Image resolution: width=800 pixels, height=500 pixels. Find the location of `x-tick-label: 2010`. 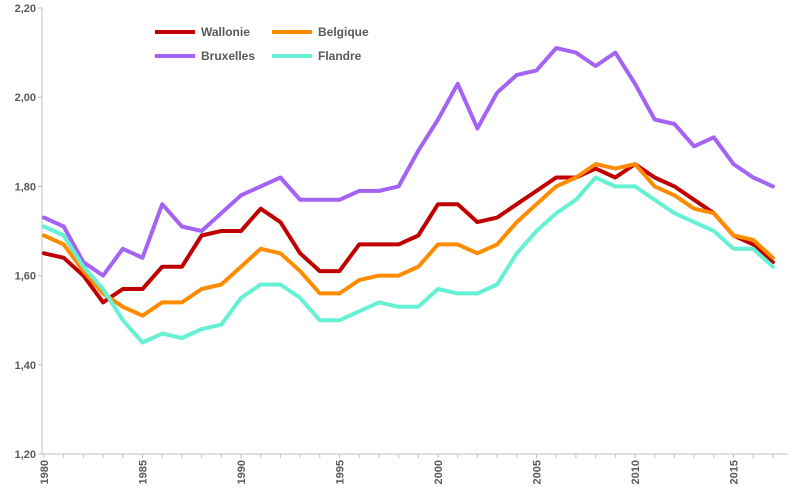

x-tick-label: 2010 is located at coordinates (636, 472).